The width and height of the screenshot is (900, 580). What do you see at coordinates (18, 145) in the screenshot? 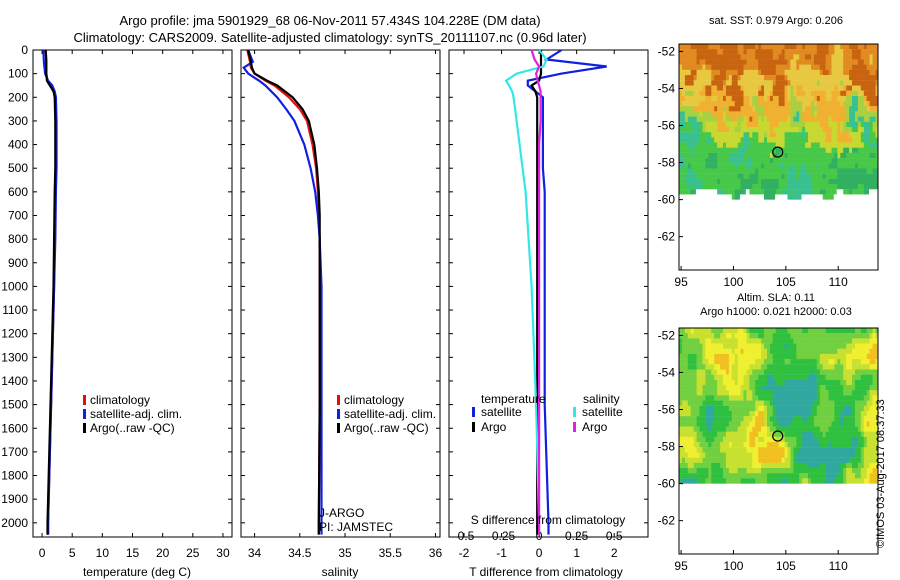
I see `depth-tick-label: 400` at bounding box center [18, 145].